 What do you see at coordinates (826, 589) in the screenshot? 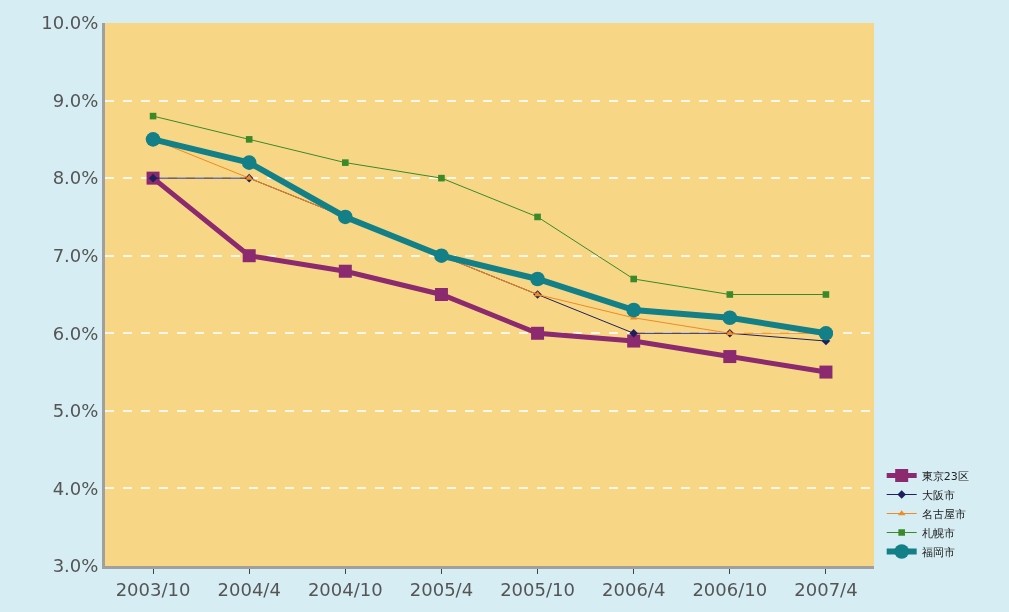
I see `x-tick-label: 2007/4` at bounding box center [826, 589].